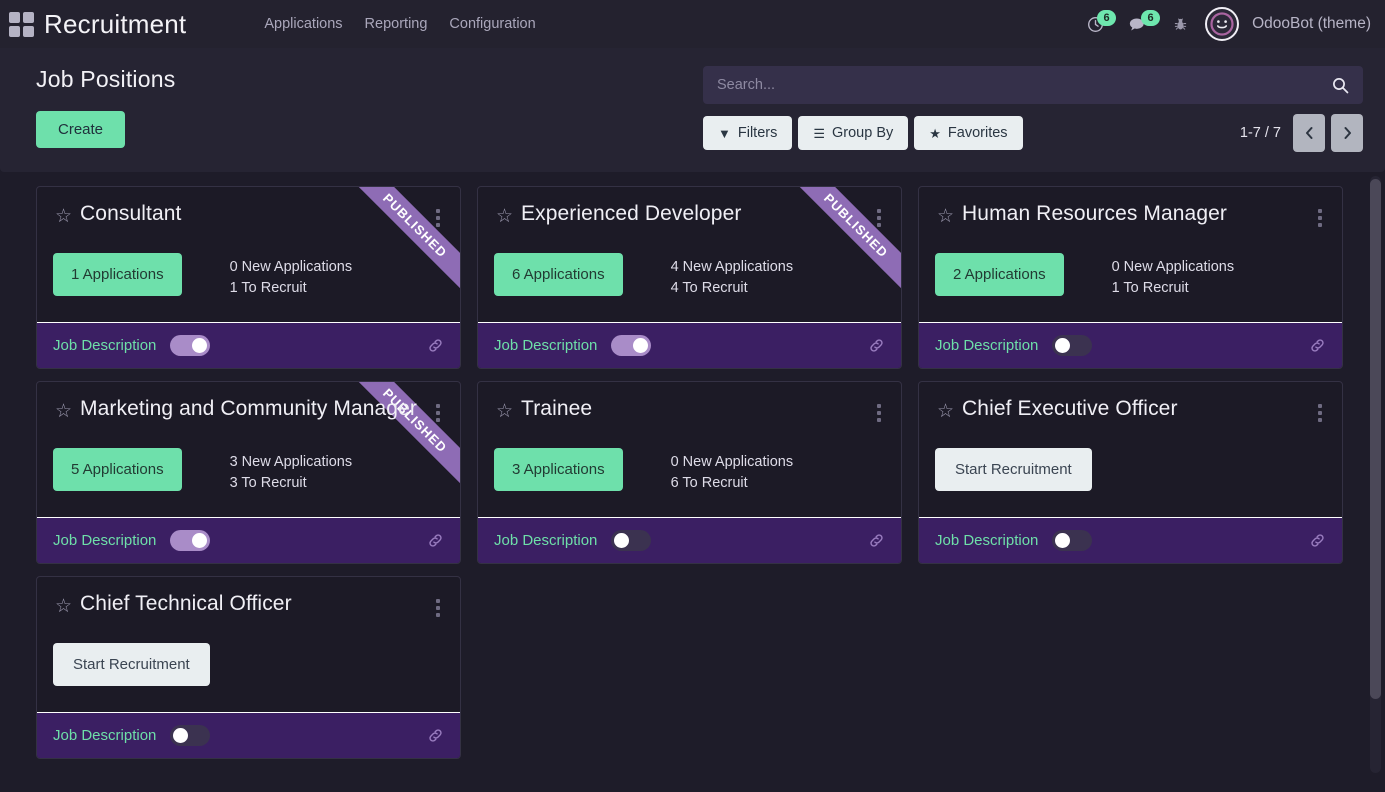  What do you see at coordinates (999, 274) in the screenshot?
I see `applications-count-button: 2 Applications` at bounding box center [999, 274].